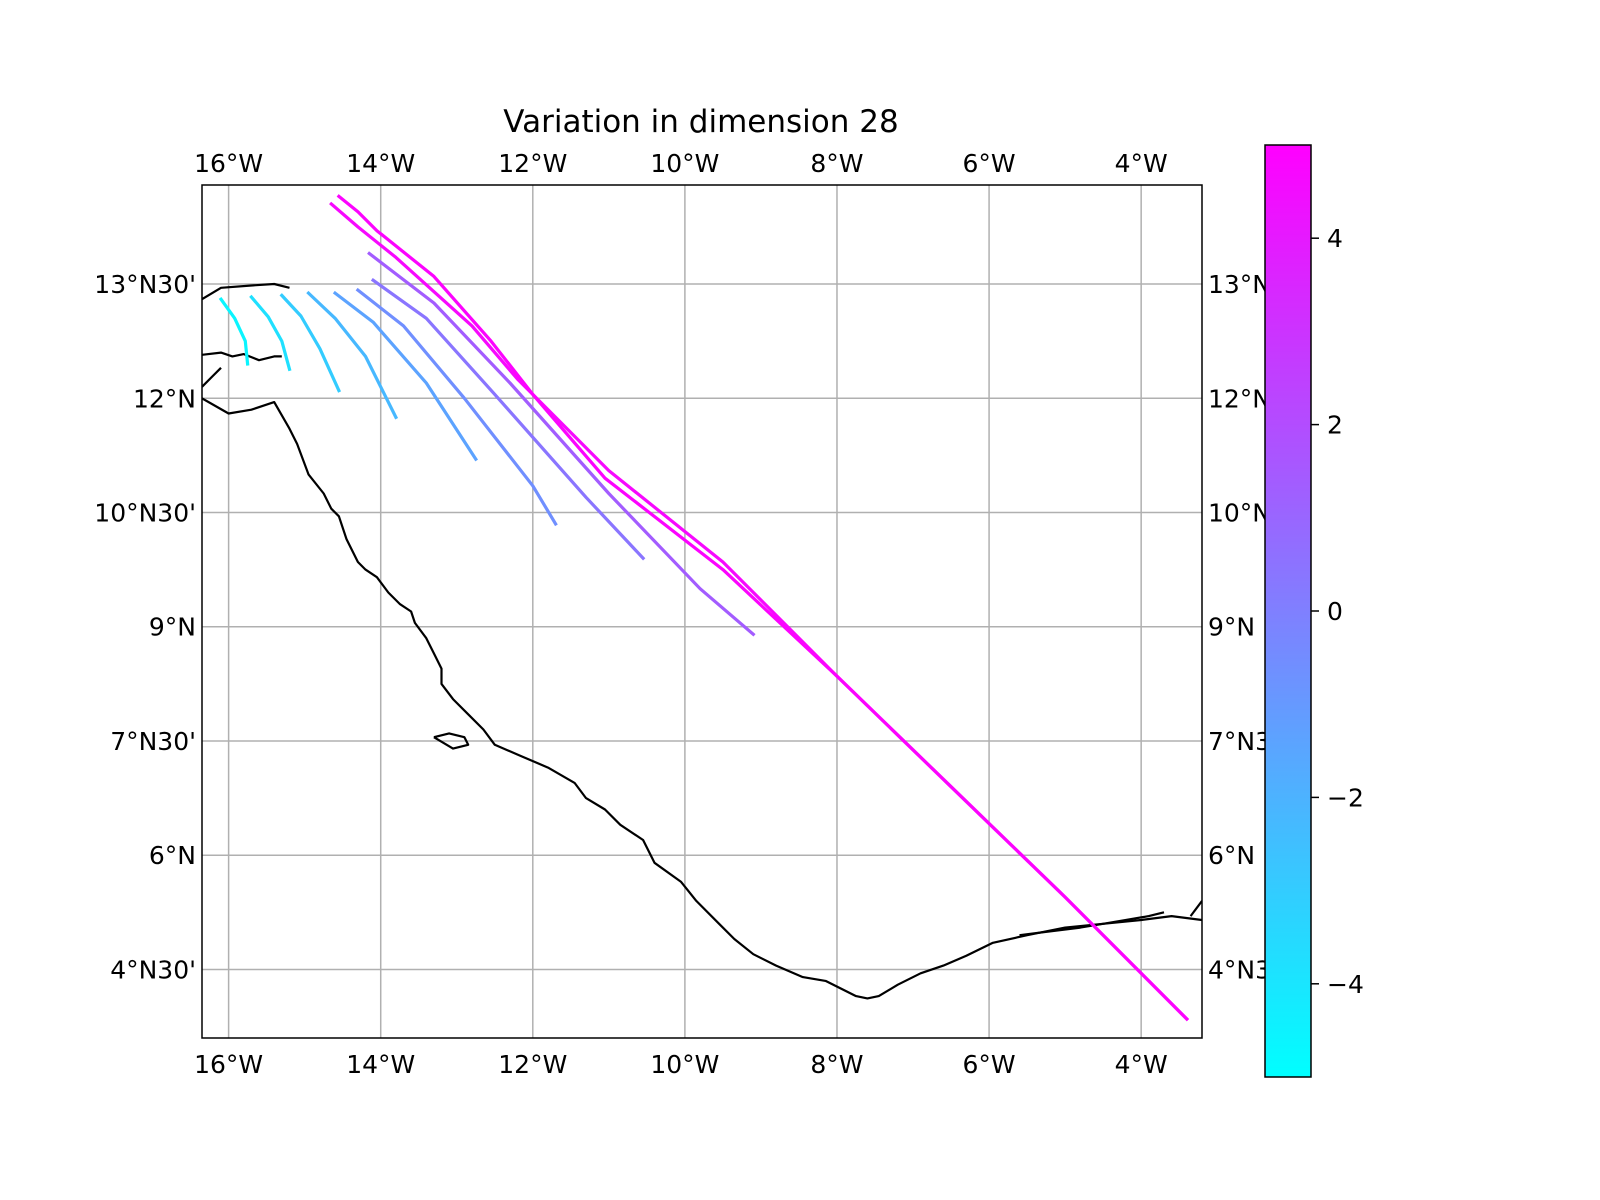 The width and height of the screenshot is (1600, 1200). Describe the element at coordinates (1239, 969) in the screenshot. I see `y-tick-label-right: 4°N3` at that location.